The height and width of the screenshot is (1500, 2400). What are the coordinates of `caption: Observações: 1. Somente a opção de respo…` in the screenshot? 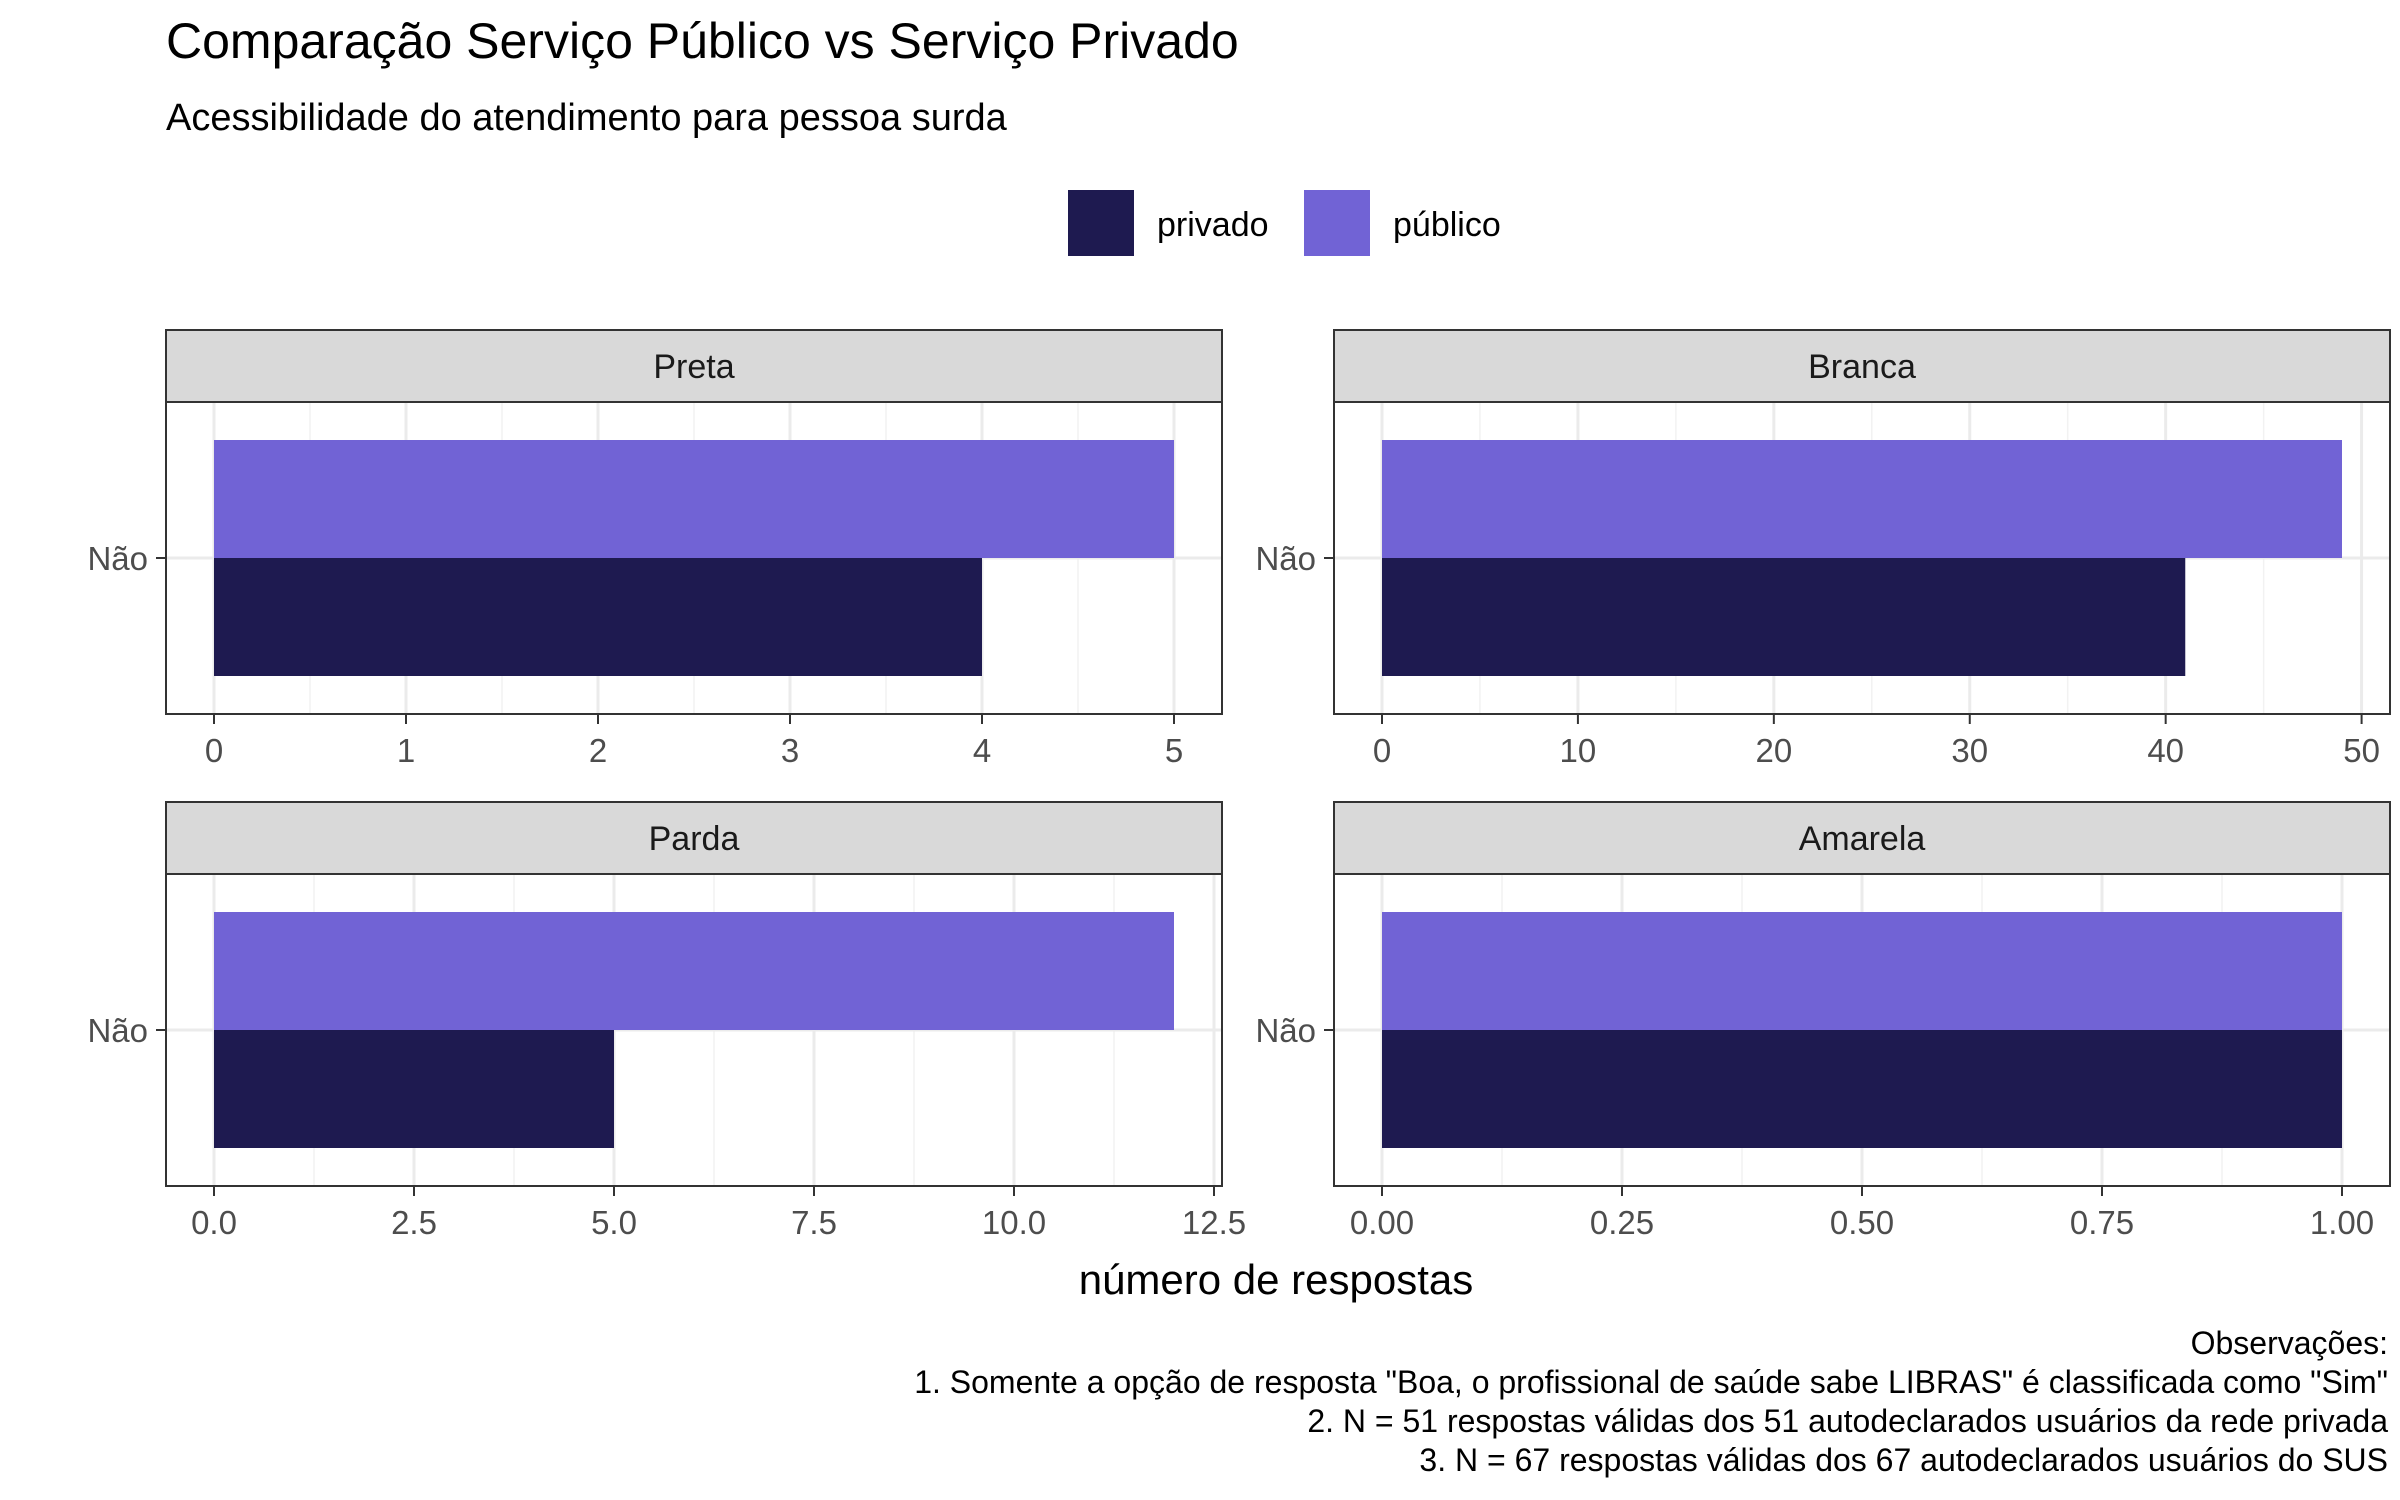 It's located at (1651, 1401).